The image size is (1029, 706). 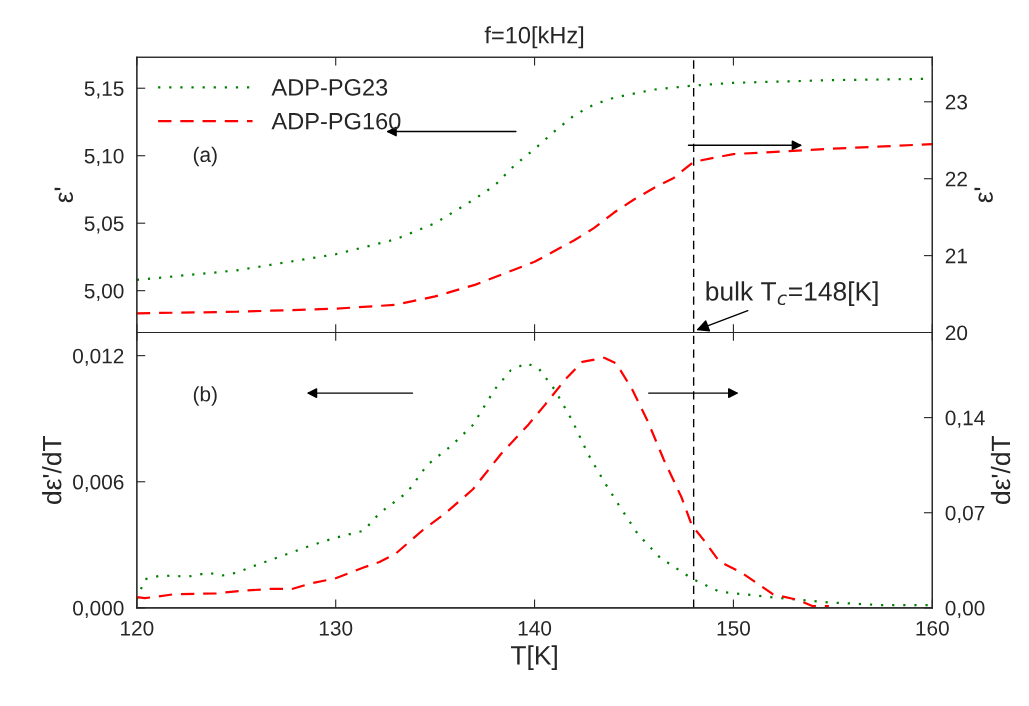 I want to click on y-tick-label: 0,000, so click(x=98, y=609).